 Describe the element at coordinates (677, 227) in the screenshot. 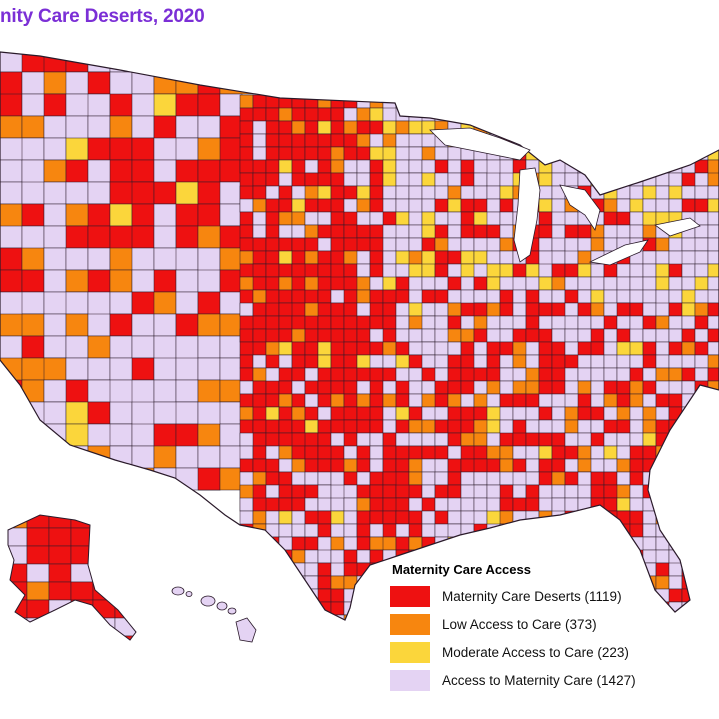

I see `lake-ontario` at that location.